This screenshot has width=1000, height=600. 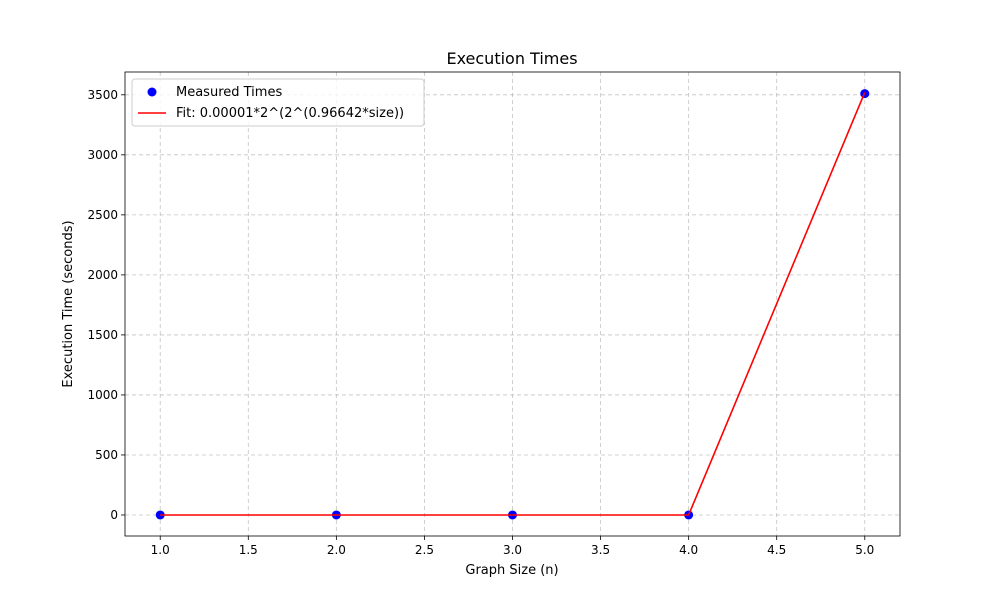 I want to click on y-tick-label: 500, so click(x=106, y=455).